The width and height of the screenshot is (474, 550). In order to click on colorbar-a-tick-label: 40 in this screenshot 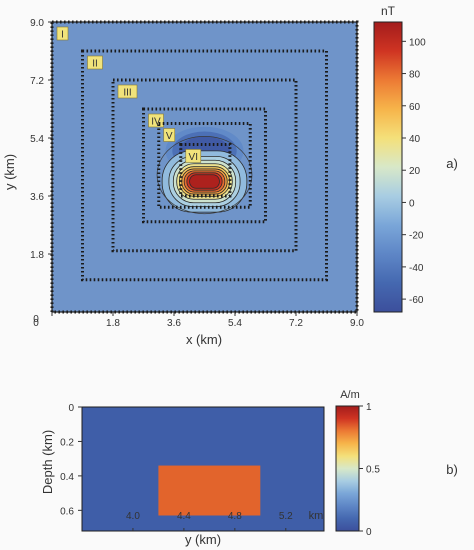, I will do `click(415, 139)`.